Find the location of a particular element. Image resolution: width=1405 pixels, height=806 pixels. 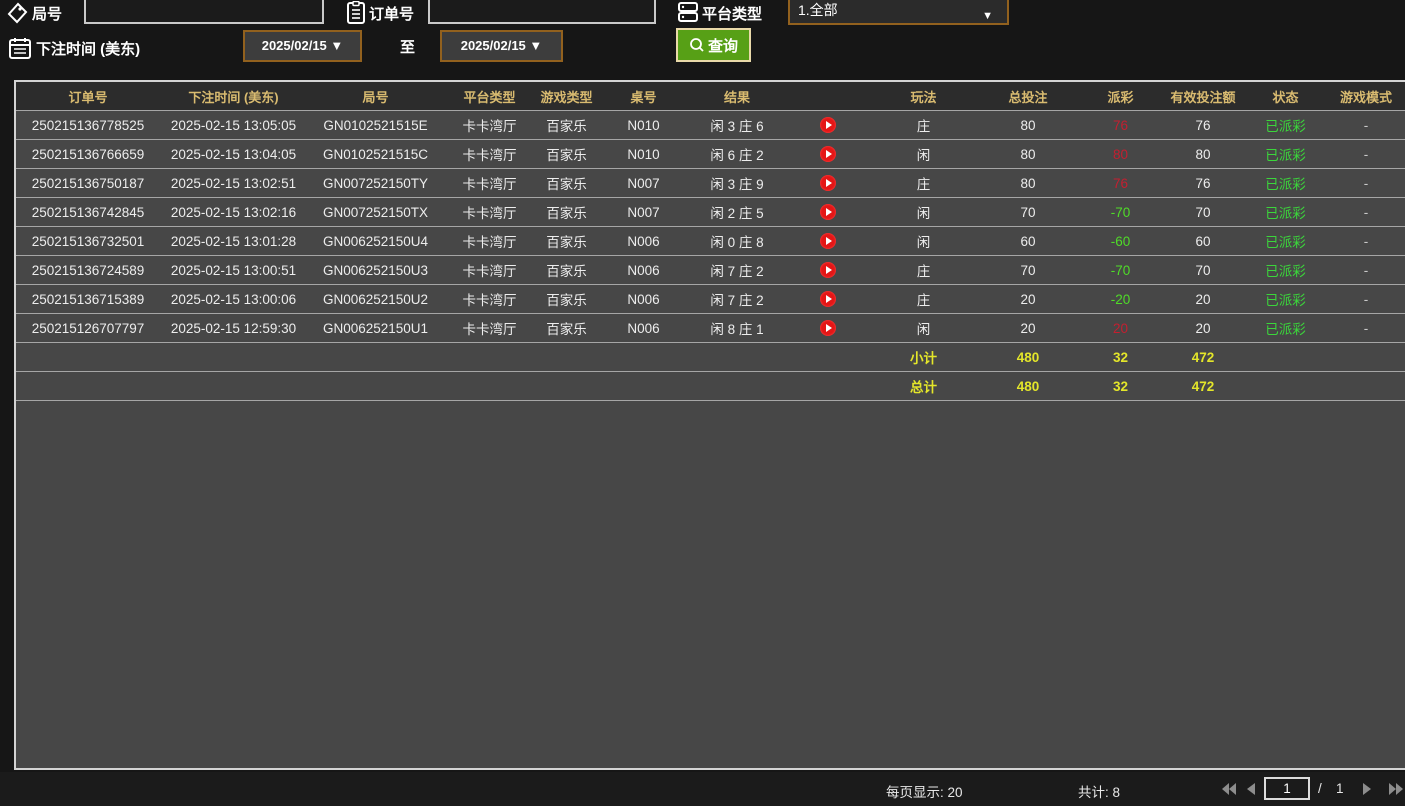

subtotal-label: 小计 is located at coordinates (923, 358).